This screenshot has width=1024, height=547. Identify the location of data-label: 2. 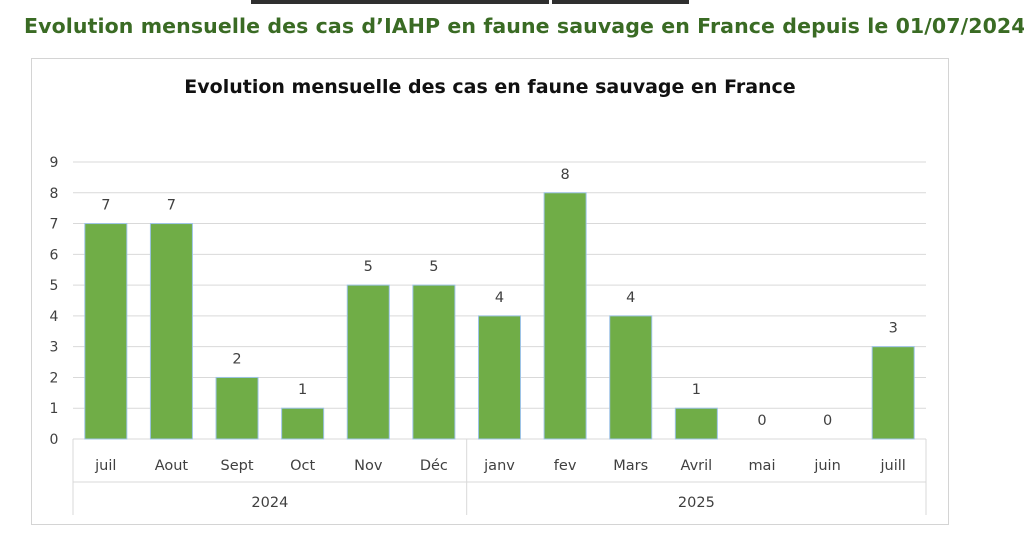
(236, 359).